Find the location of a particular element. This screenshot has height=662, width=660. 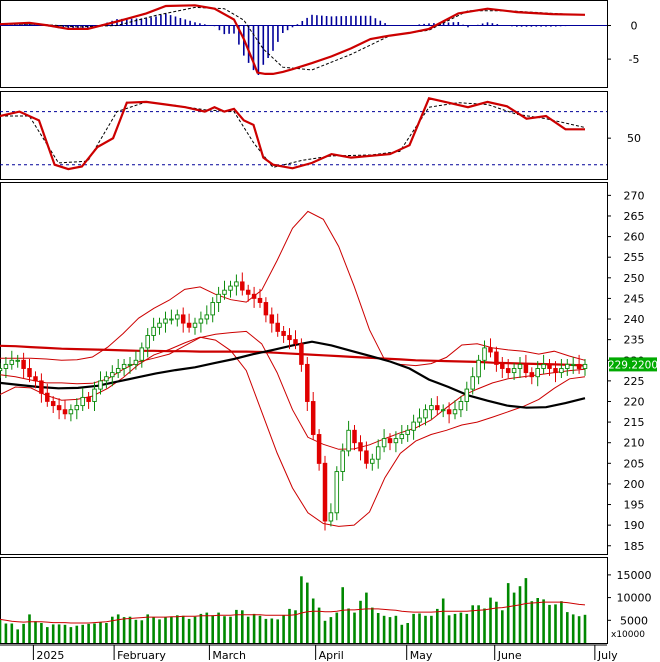

volume-frame is located at coordinates (304, 600).